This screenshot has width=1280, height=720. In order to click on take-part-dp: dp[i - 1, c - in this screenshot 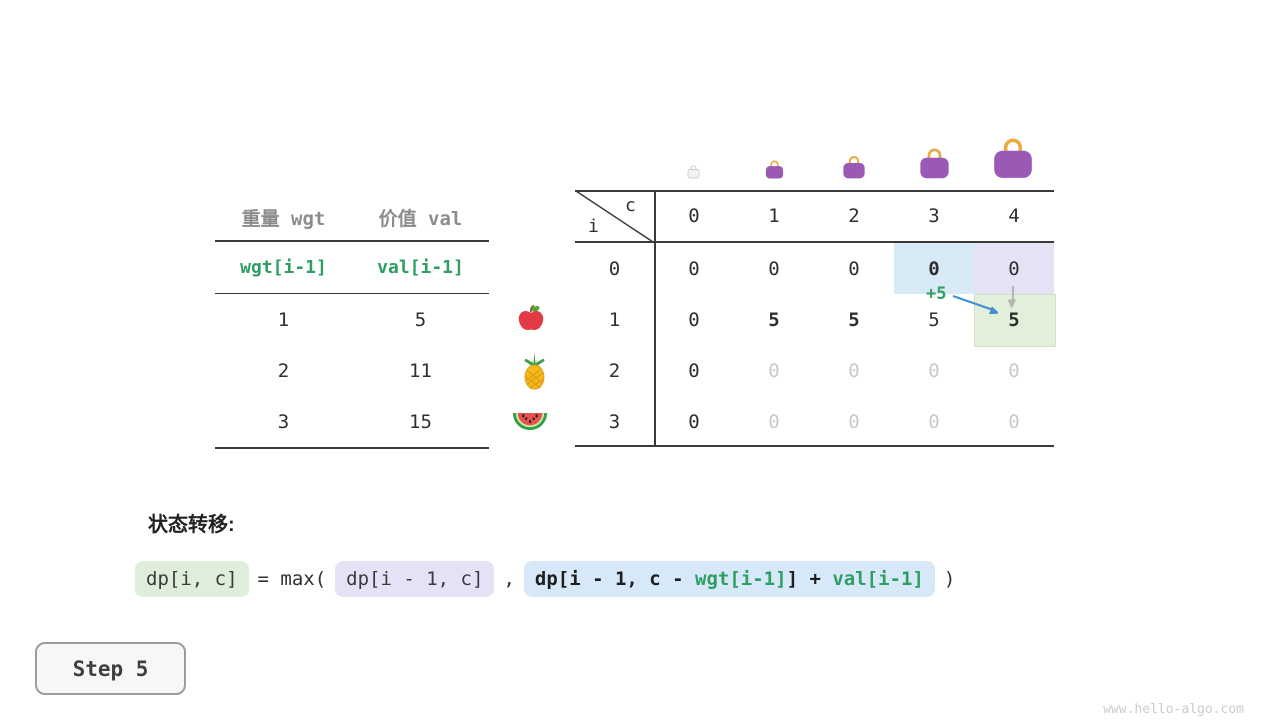, I will do `click(615, 579)`.